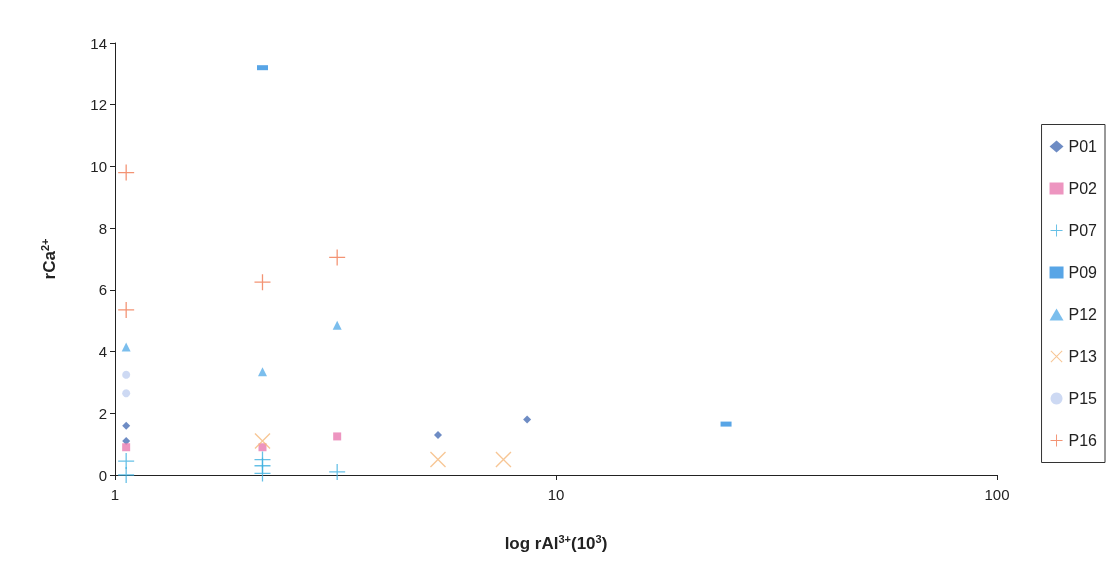  I want to click on y-axis-title: rCa2+, so click(48, 259).